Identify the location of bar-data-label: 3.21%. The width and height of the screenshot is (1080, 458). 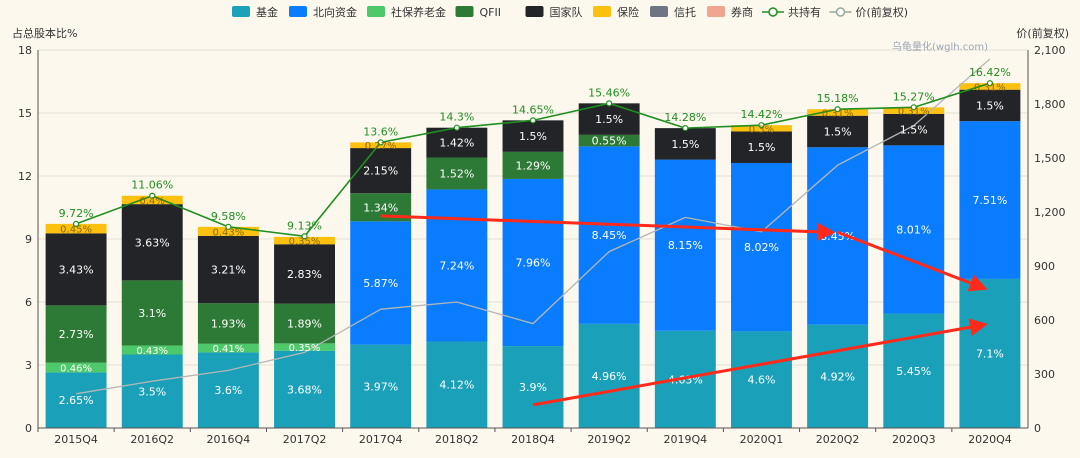
(228, 270).